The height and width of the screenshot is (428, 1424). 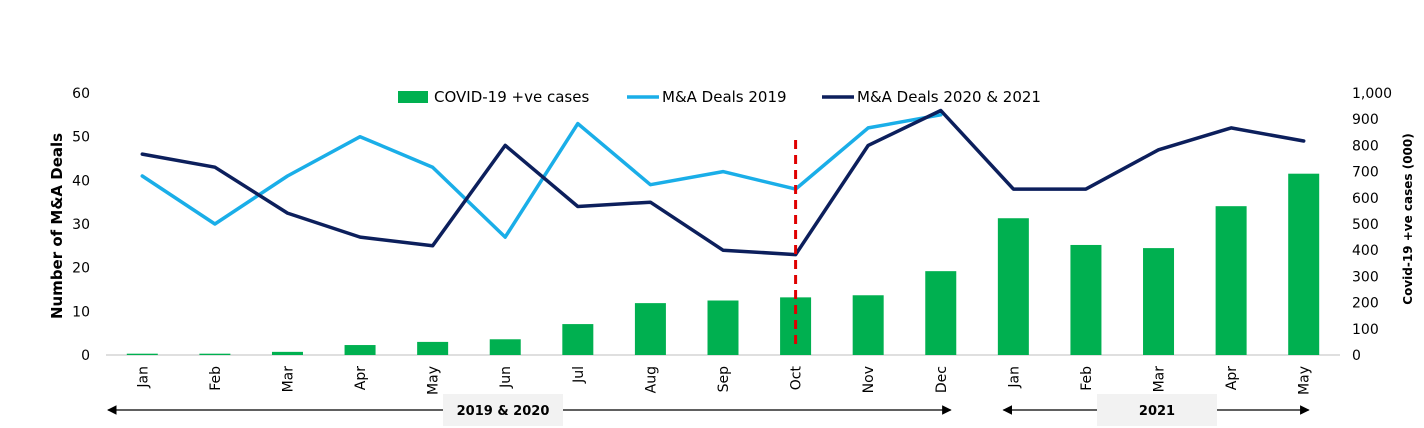 I want to click on x-tick-label: Oct, so click(x=797, y=378).